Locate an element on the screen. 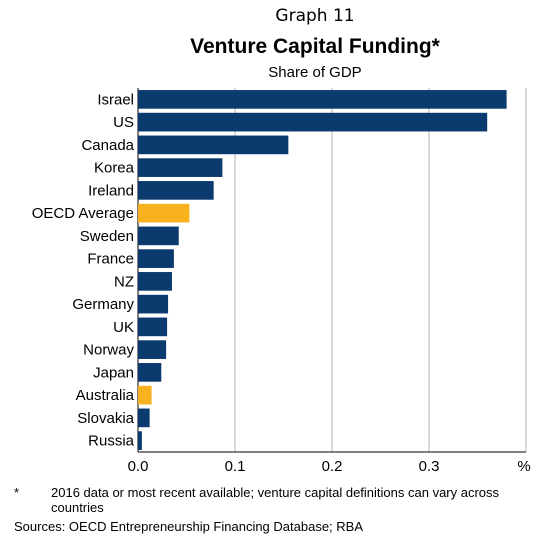  bar-france is located at coordinates (156, 258).